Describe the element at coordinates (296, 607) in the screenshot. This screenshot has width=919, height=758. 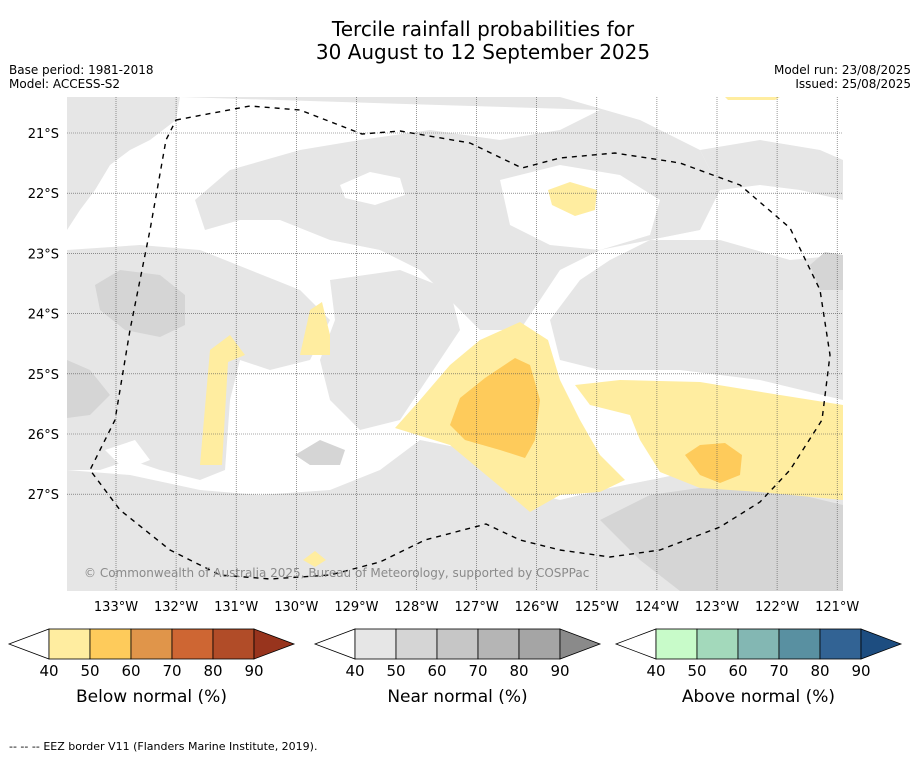
I see `longitude-label: 130°W` at that location.